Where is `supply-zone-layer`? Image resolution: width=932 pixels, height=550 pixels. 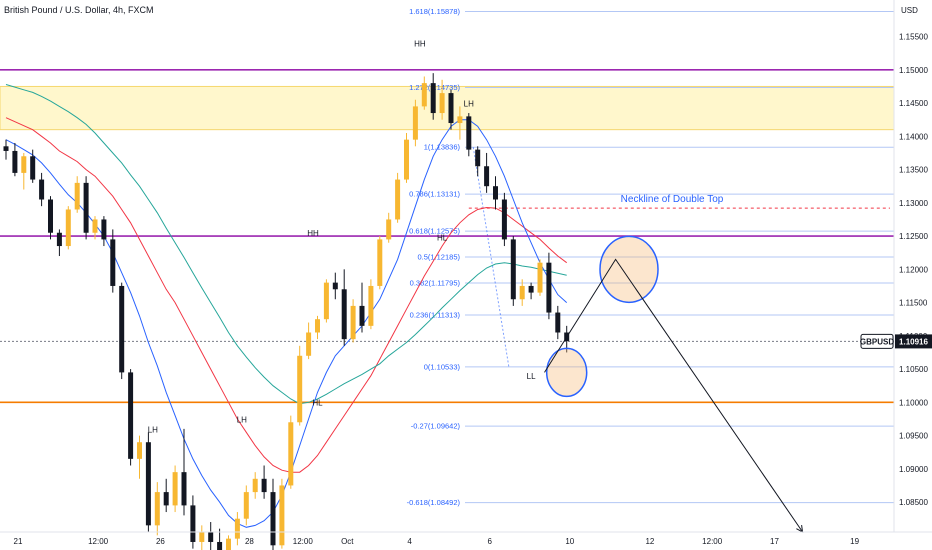
supply-zone-layer is located at coordinates (447, 108).